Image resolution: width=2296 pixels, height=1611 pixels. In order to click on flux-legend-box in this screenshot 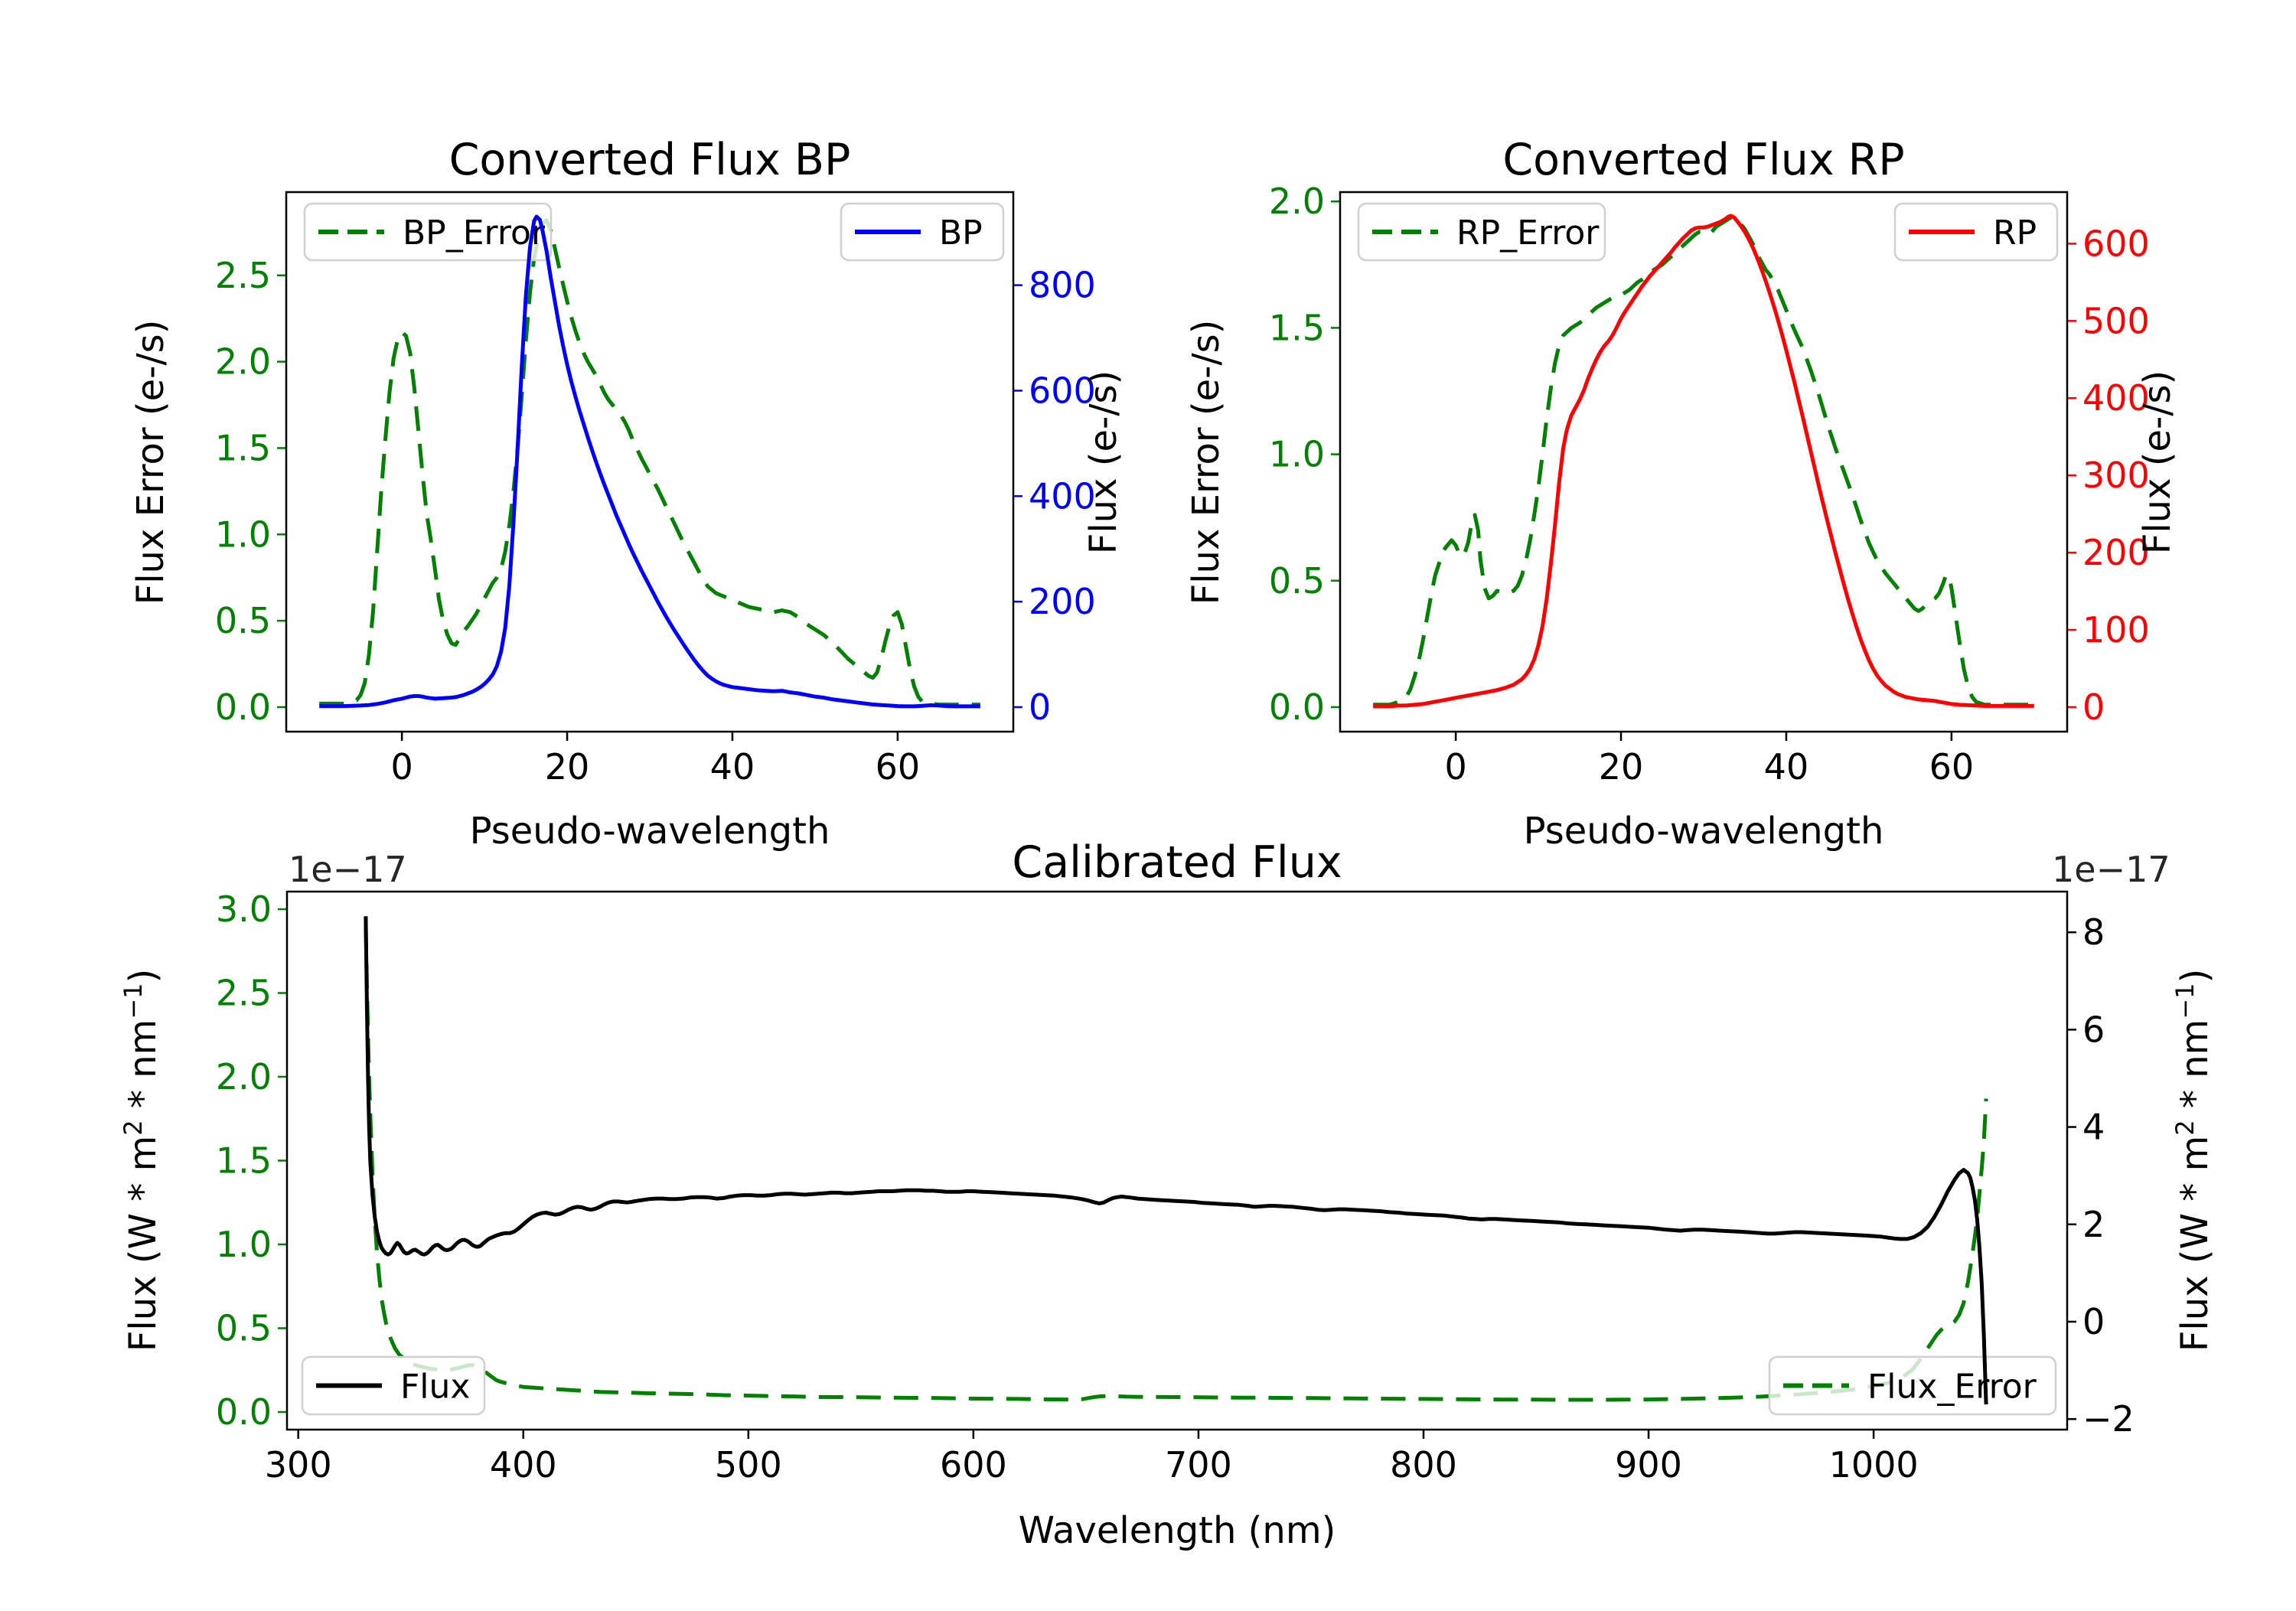, I will do `click(393, 1385)`.